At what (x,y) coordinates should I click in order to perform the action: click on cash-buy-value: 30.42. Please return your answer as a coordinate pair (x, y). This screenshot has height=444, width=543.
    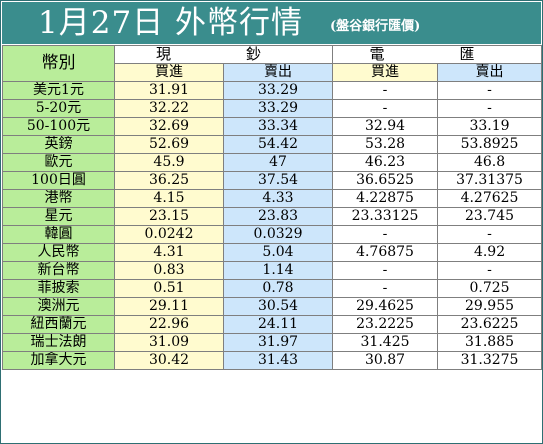
    Looking at the image, I should click on (169, 360).